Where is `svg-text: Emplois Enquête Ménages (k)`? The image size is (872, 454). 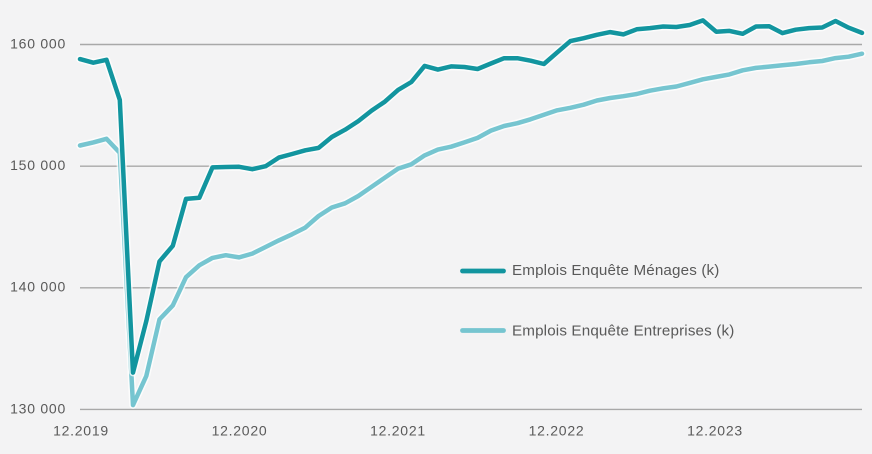 svg-text: Emplois Enquête Ménages (k) is located at coordinates (616, 270).